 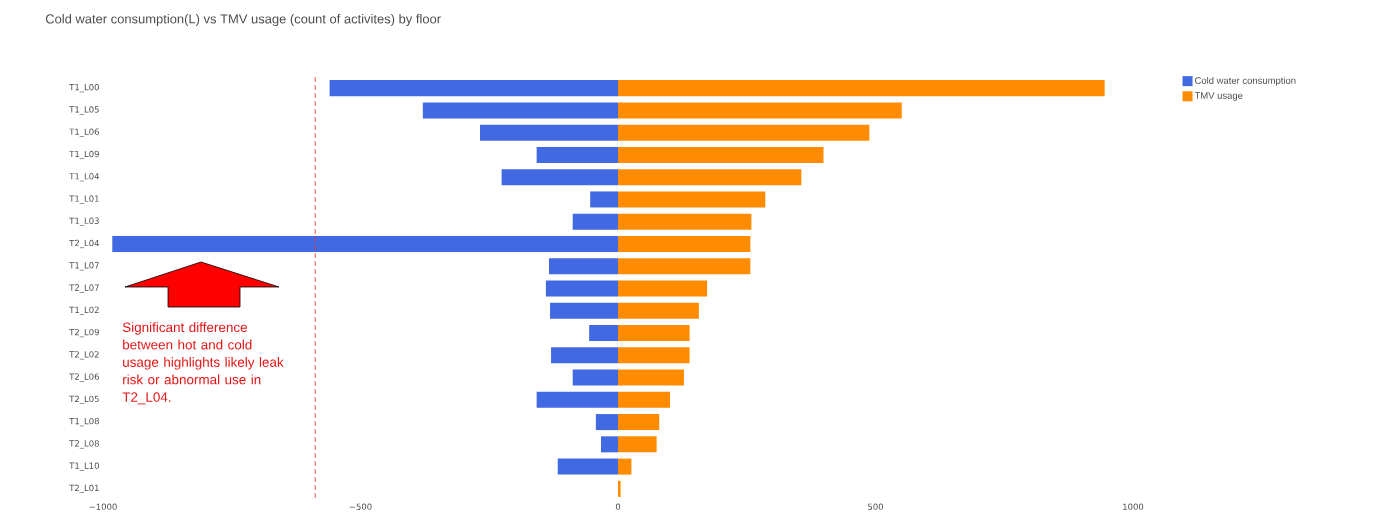 What do you see at coordinates (84, 88) in the screenshot?
I see `y-tick-label: T1_L00` at bounding box center [84, 88].